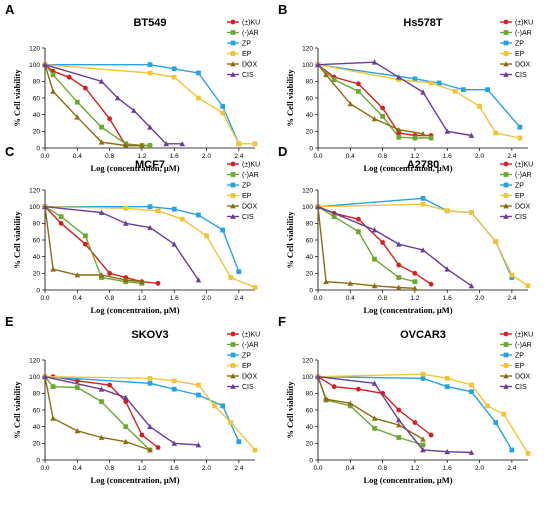 The image size is (550, 515). I want to click on x-tick-label: 2.4, so click(511, 156).